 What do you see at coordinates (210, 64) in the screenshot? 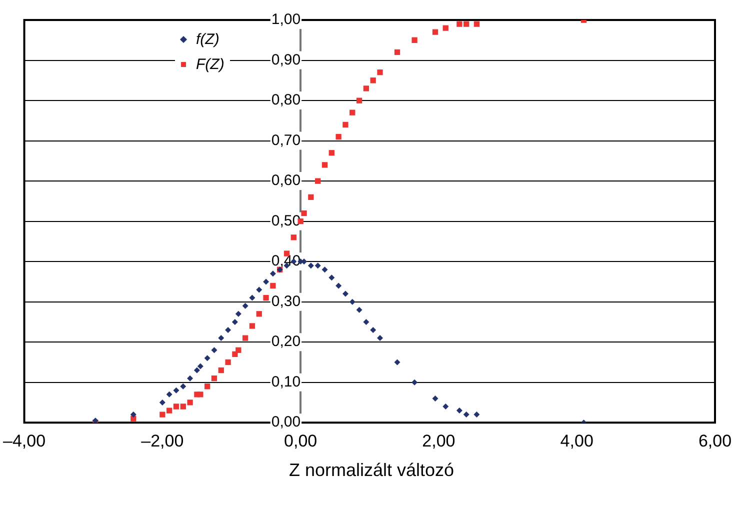
I see `legend-label: F(Z)` at bounding box center [210, 64].